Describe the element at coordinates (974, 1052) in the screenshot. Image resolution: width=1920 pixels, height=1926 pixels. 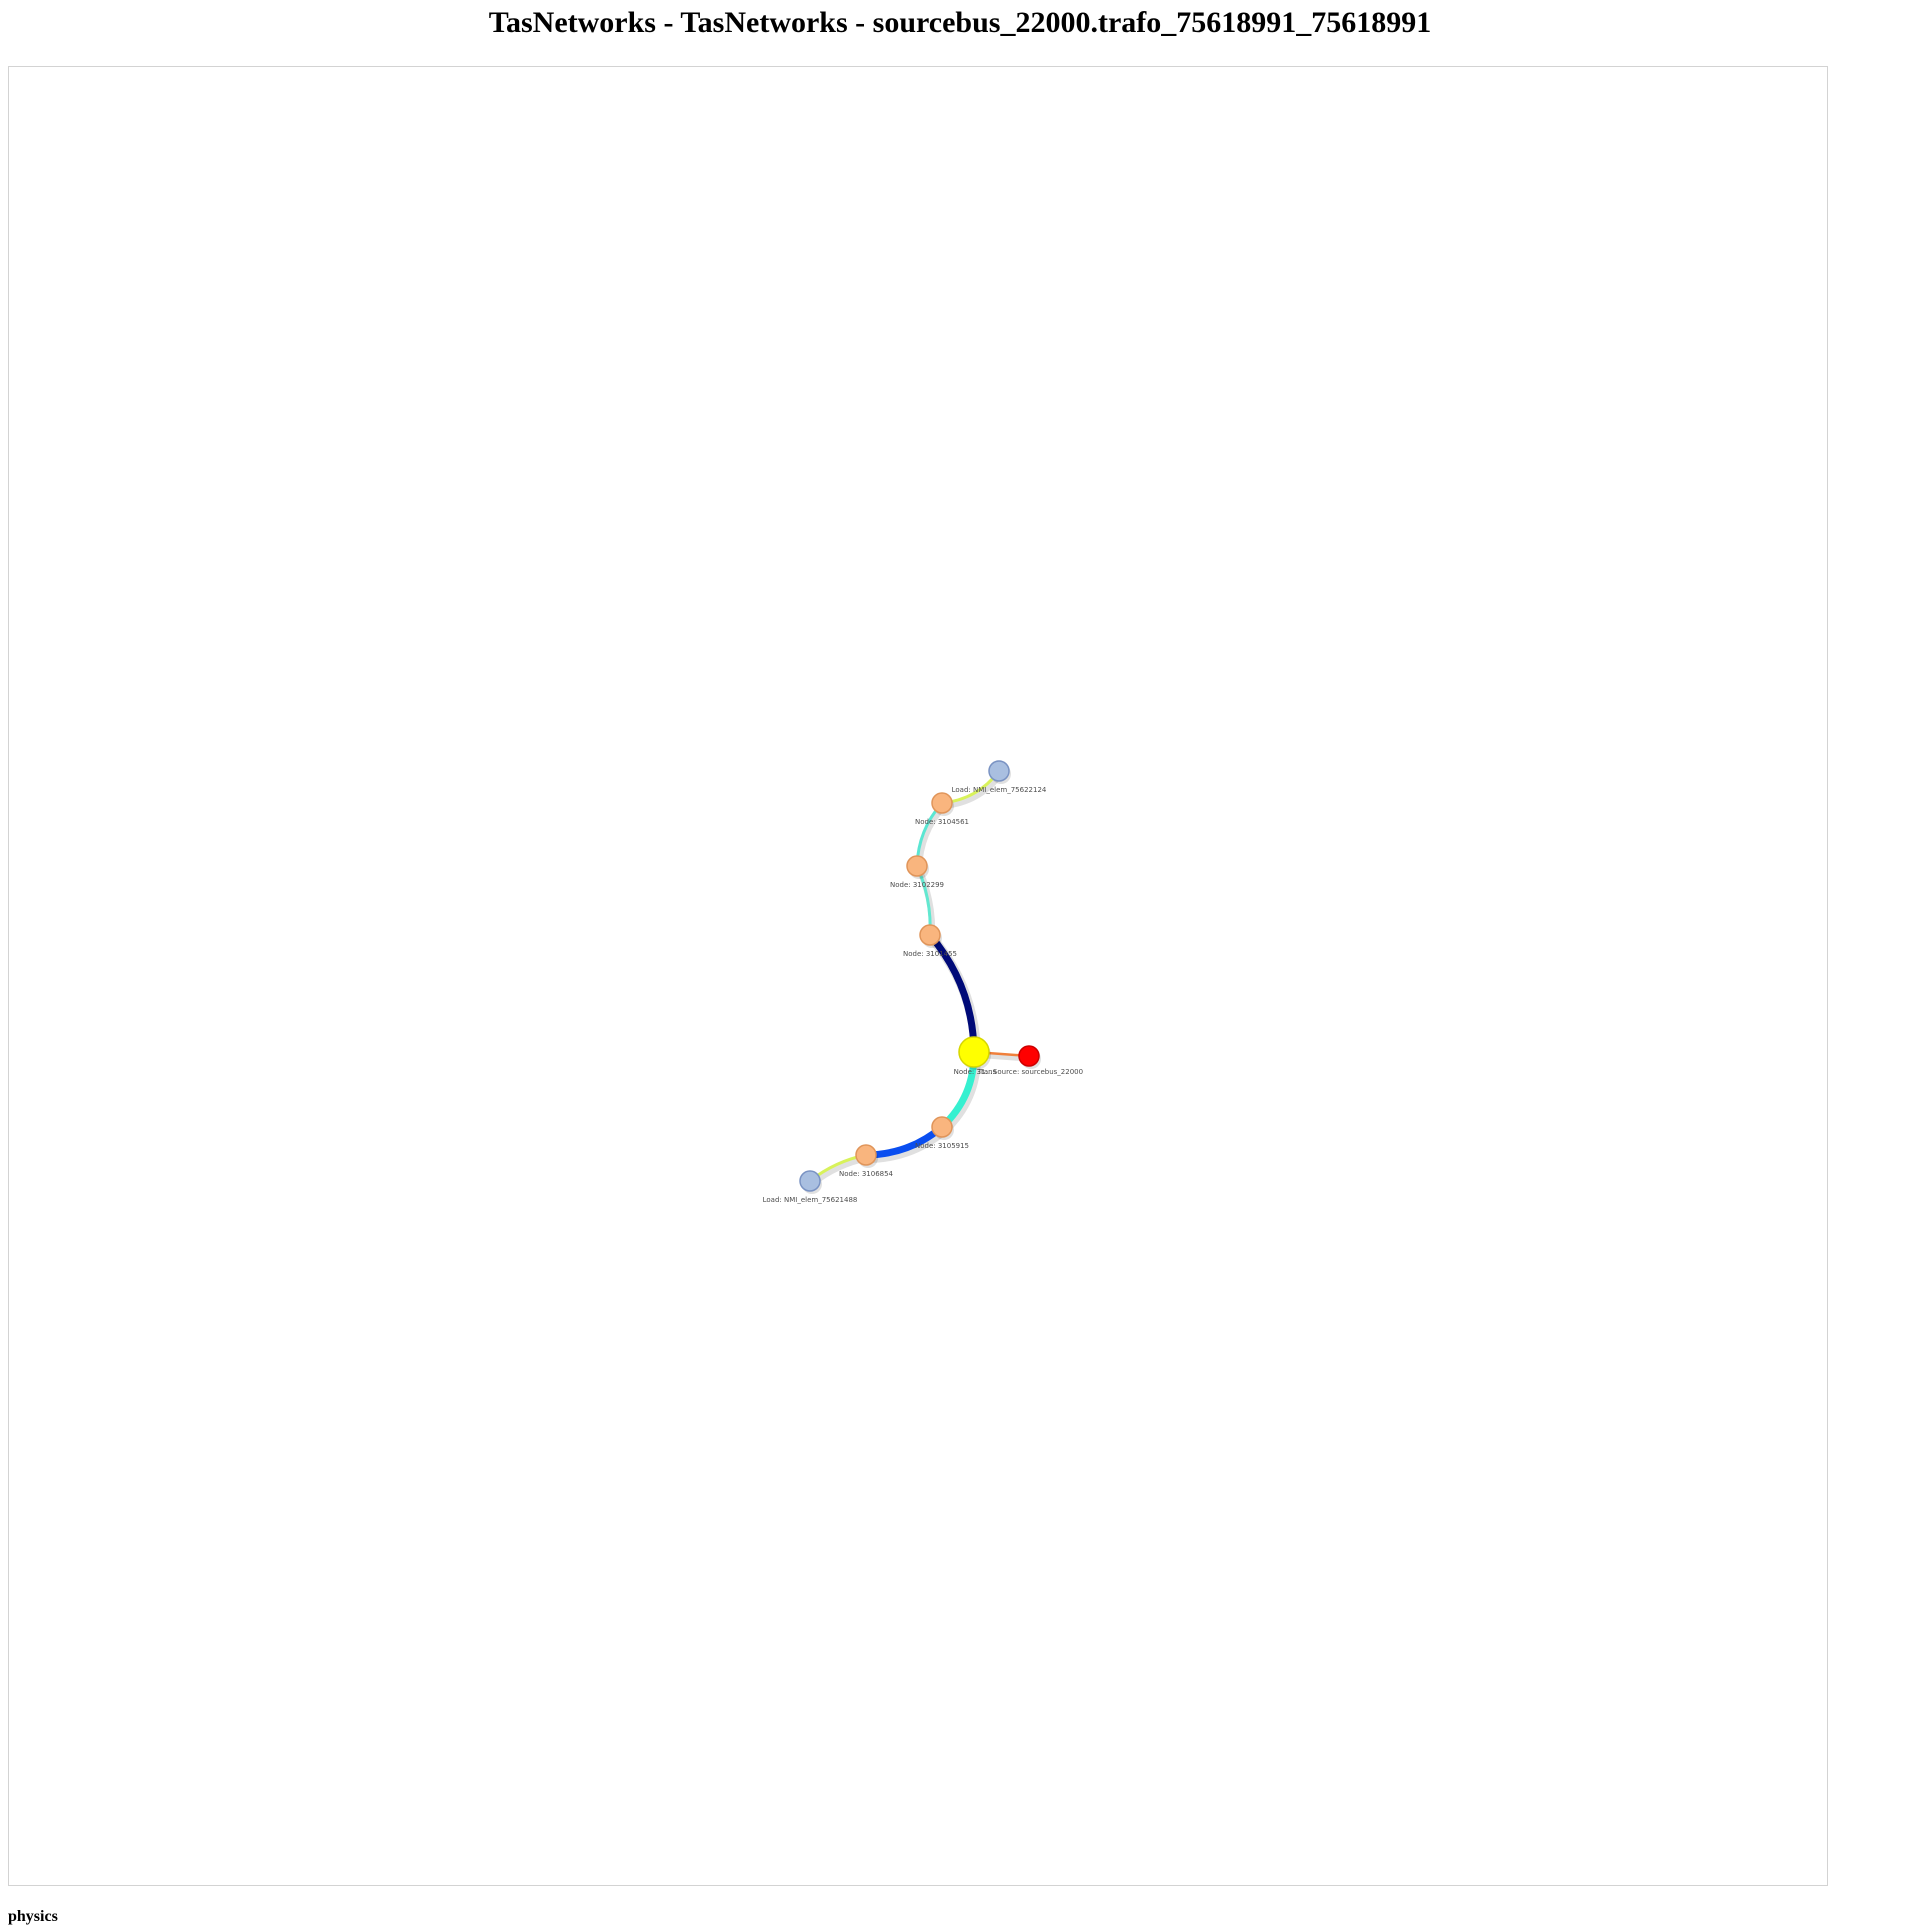
I see `node-n31_hub` at that location.